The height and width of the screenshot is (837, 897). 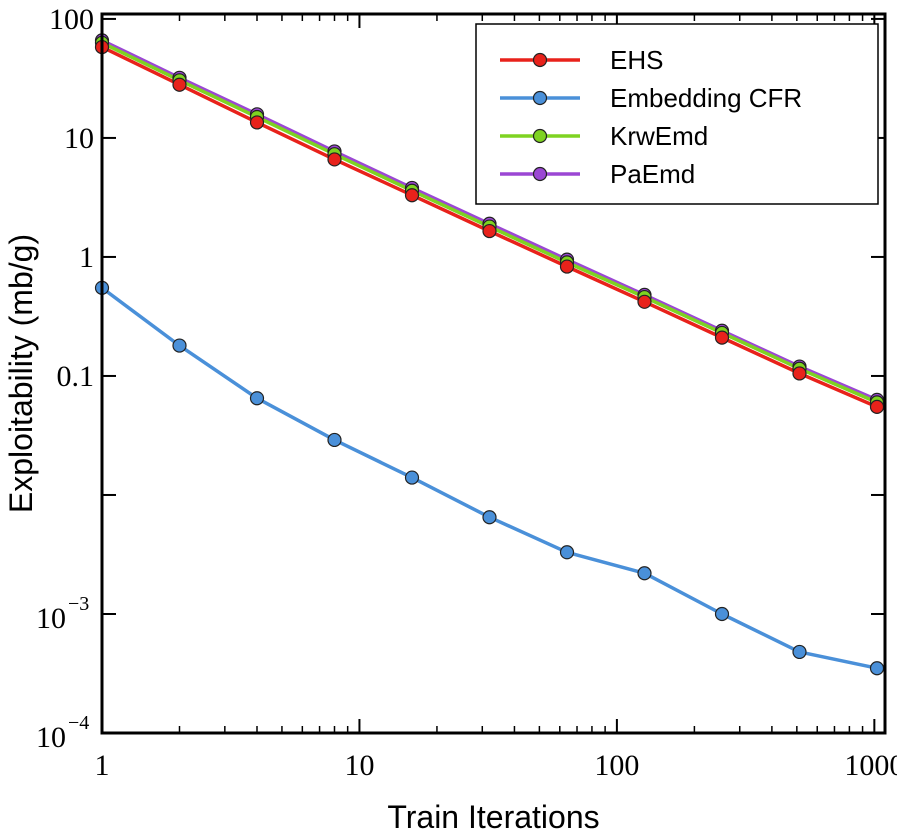 What do you see at coordinates (86, 257) in the screenshot?
I see `y-tick-label: 1` at bounding box center [86, 257].